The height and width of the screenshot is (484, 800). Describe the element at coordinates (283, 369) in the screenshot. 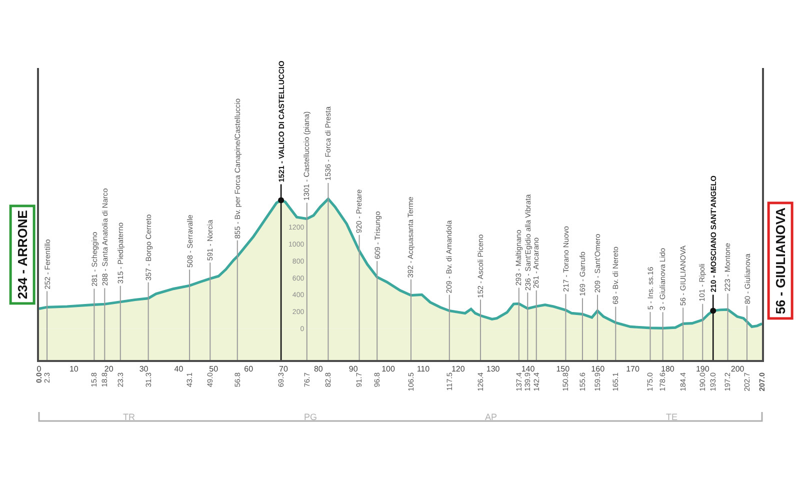

I see `x-tick-label: 70` at that location.